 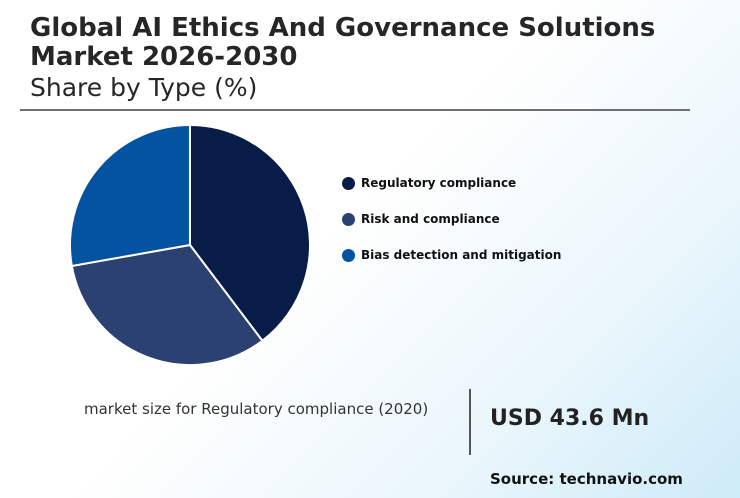 I want to click on legend-item: Regulatory compliance, so click(x=451, y=183).